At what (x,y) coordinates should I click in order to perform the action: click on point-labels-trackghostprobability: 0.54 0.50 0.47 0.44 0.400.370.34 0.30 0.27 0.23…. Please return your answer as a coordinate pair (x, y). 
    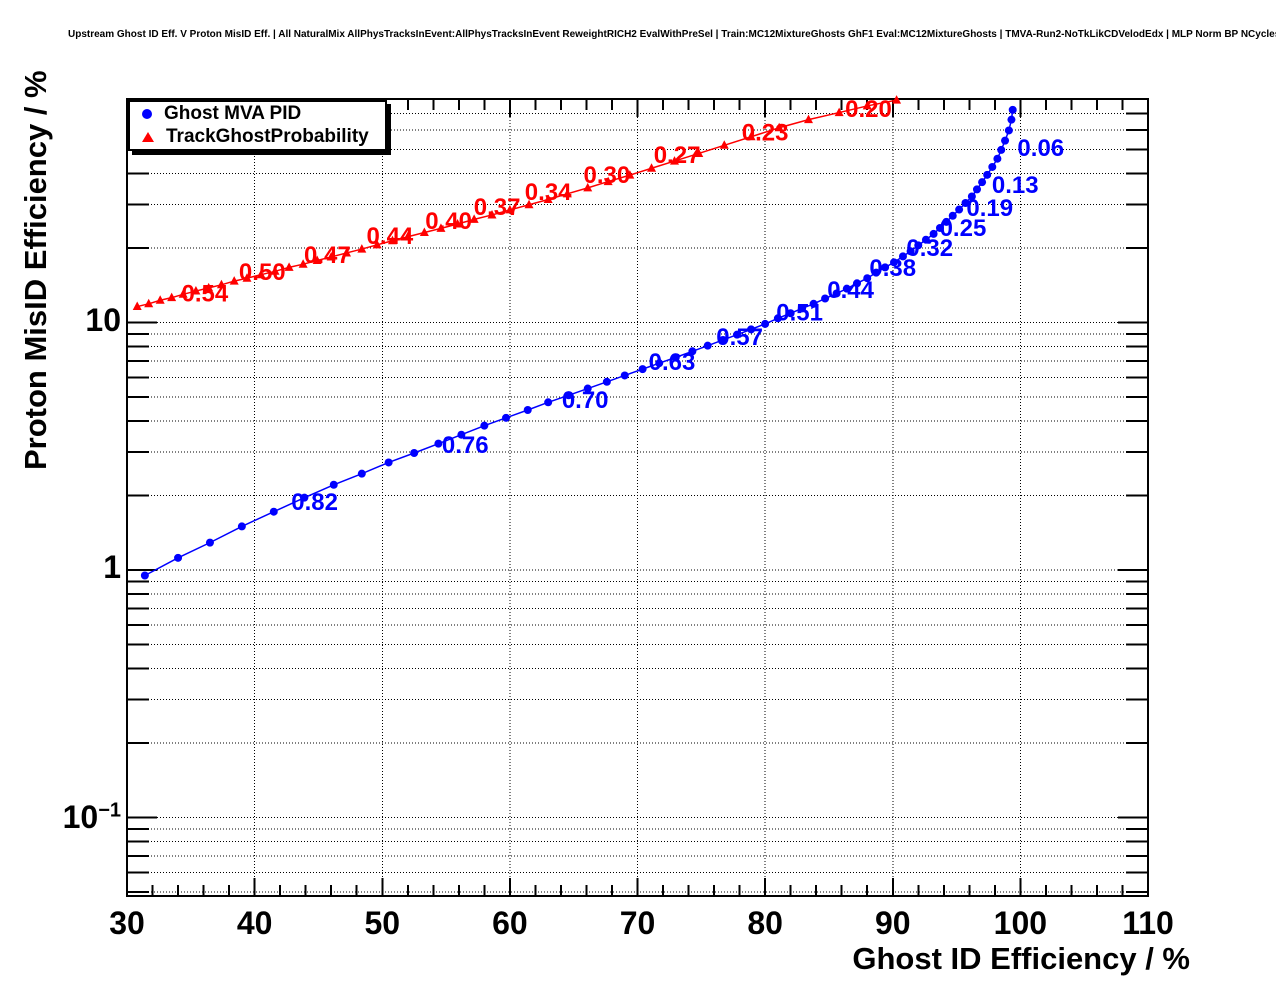
    Looking at the image, I should click on (536, 202).